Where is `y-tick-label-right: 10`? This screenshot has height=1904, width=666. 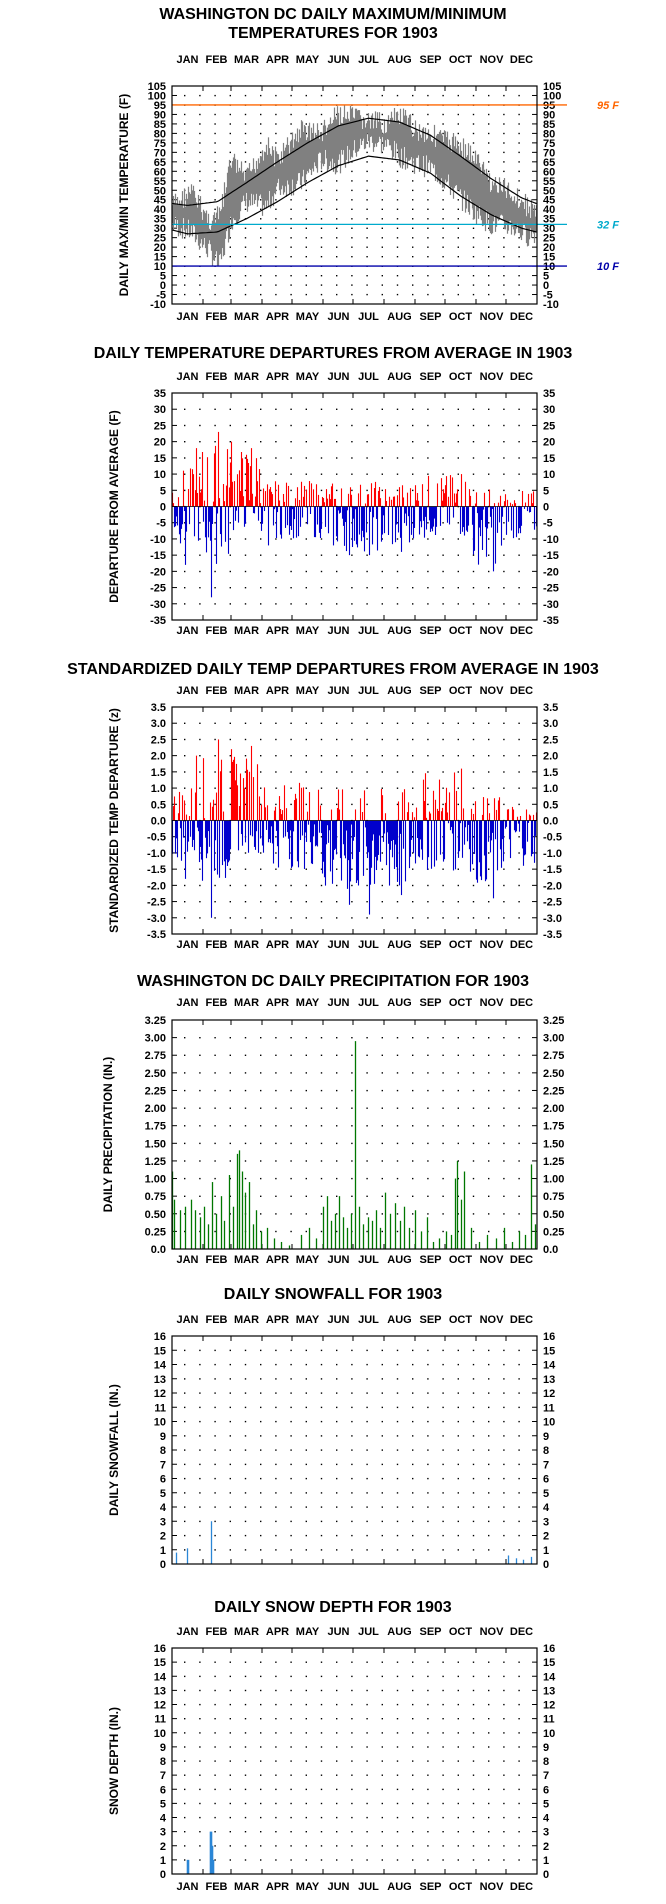 y-tick-label-right: 10 is located at coordinates (549, 1734).